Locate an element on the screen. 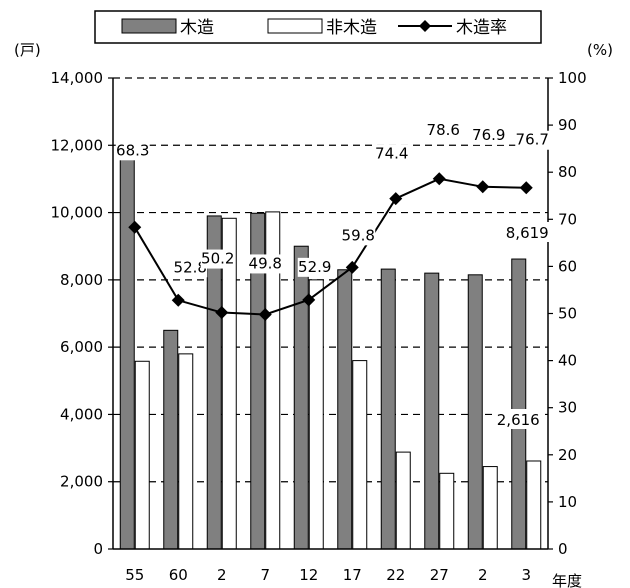  wood-value-label: 8,619 is located at coordinates (527, 233).